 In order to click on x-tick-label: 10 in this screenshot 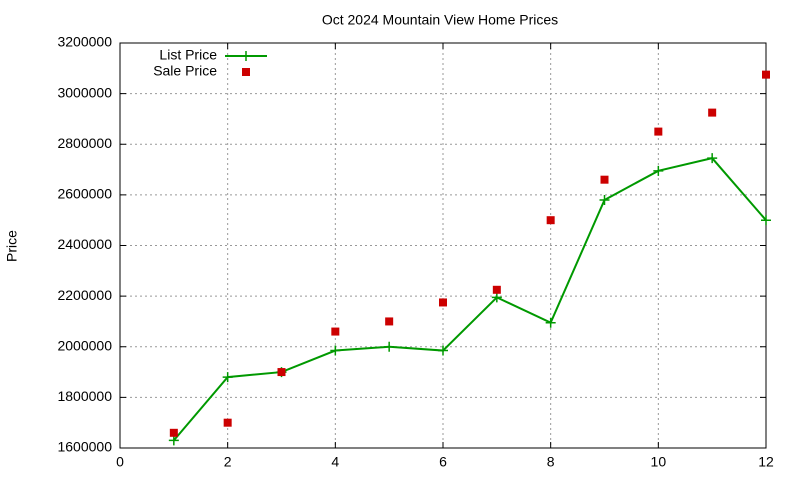, I will do `click(659, 462)`.